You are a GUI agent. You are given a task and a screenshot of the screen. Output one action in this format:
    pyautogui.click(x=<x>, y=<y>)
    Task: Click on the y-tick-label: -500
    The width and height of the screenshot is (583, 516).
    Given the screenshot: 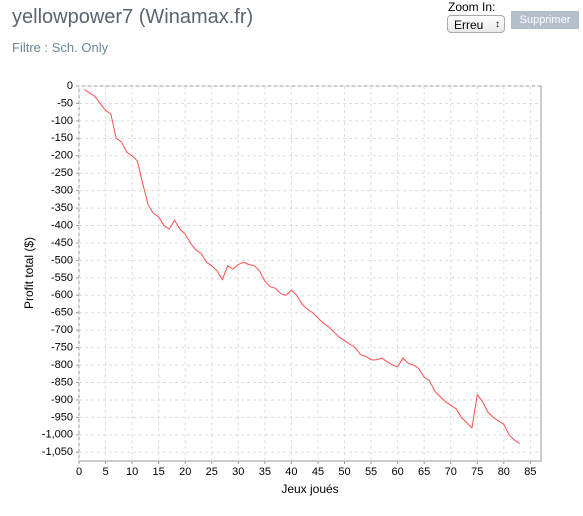 What is the action you would take?
    pyautogui.click(x=62, y=260)
    